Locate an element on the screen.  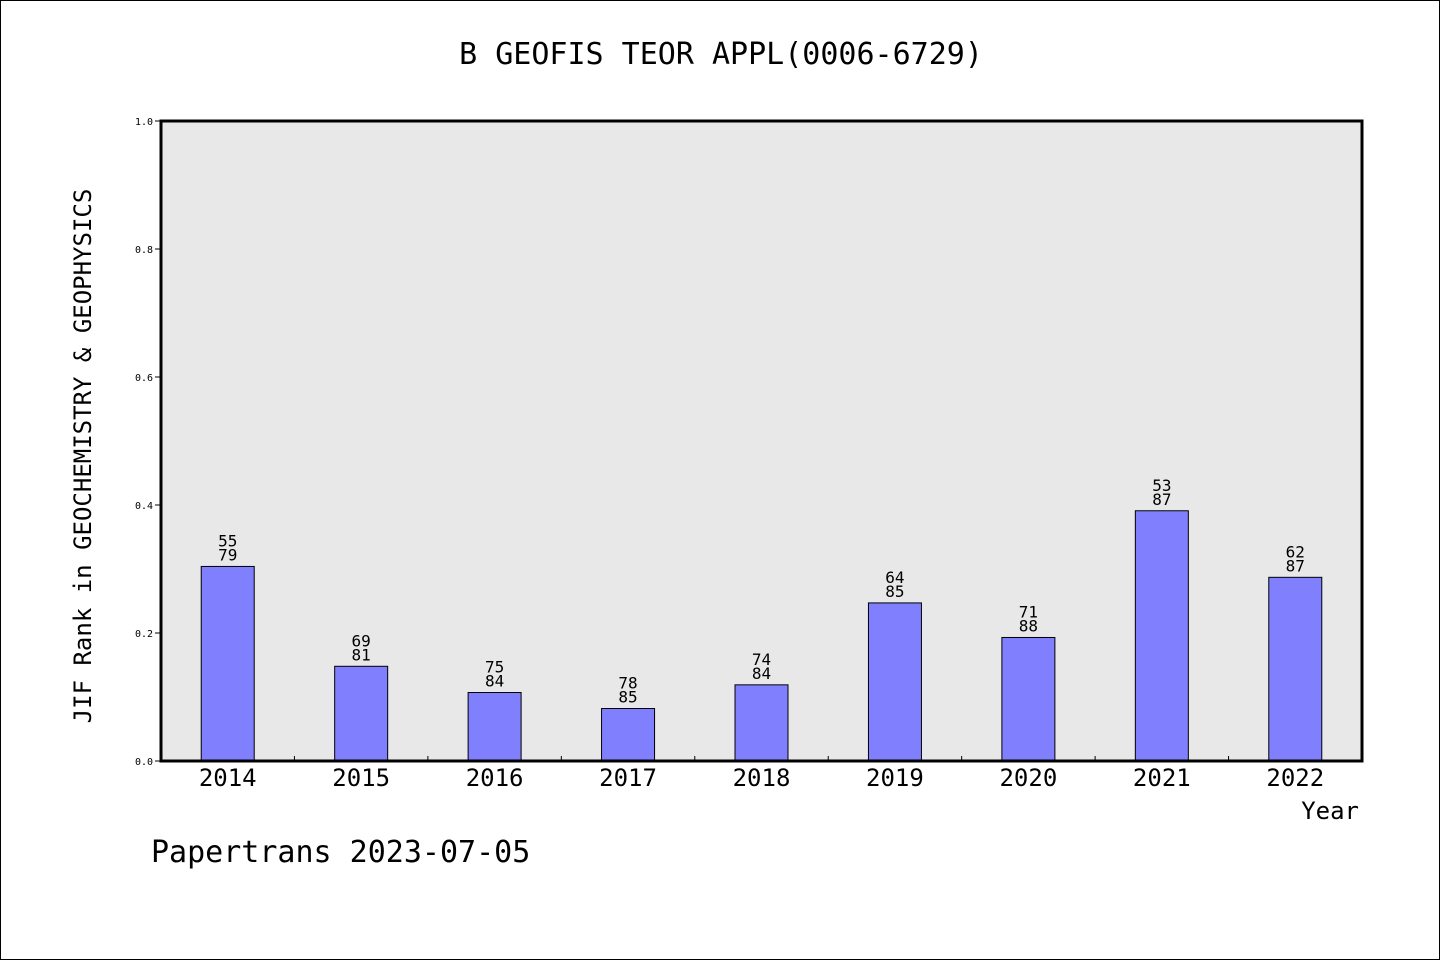
x-tick-label: 2019 is located at coordinates (895, 778).